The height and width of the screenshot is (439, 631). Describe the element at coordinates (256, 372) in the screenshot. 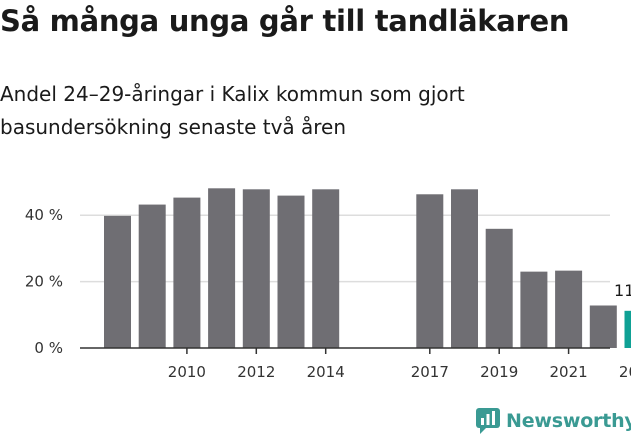

I see `x-tick-label: 2012` at that location.